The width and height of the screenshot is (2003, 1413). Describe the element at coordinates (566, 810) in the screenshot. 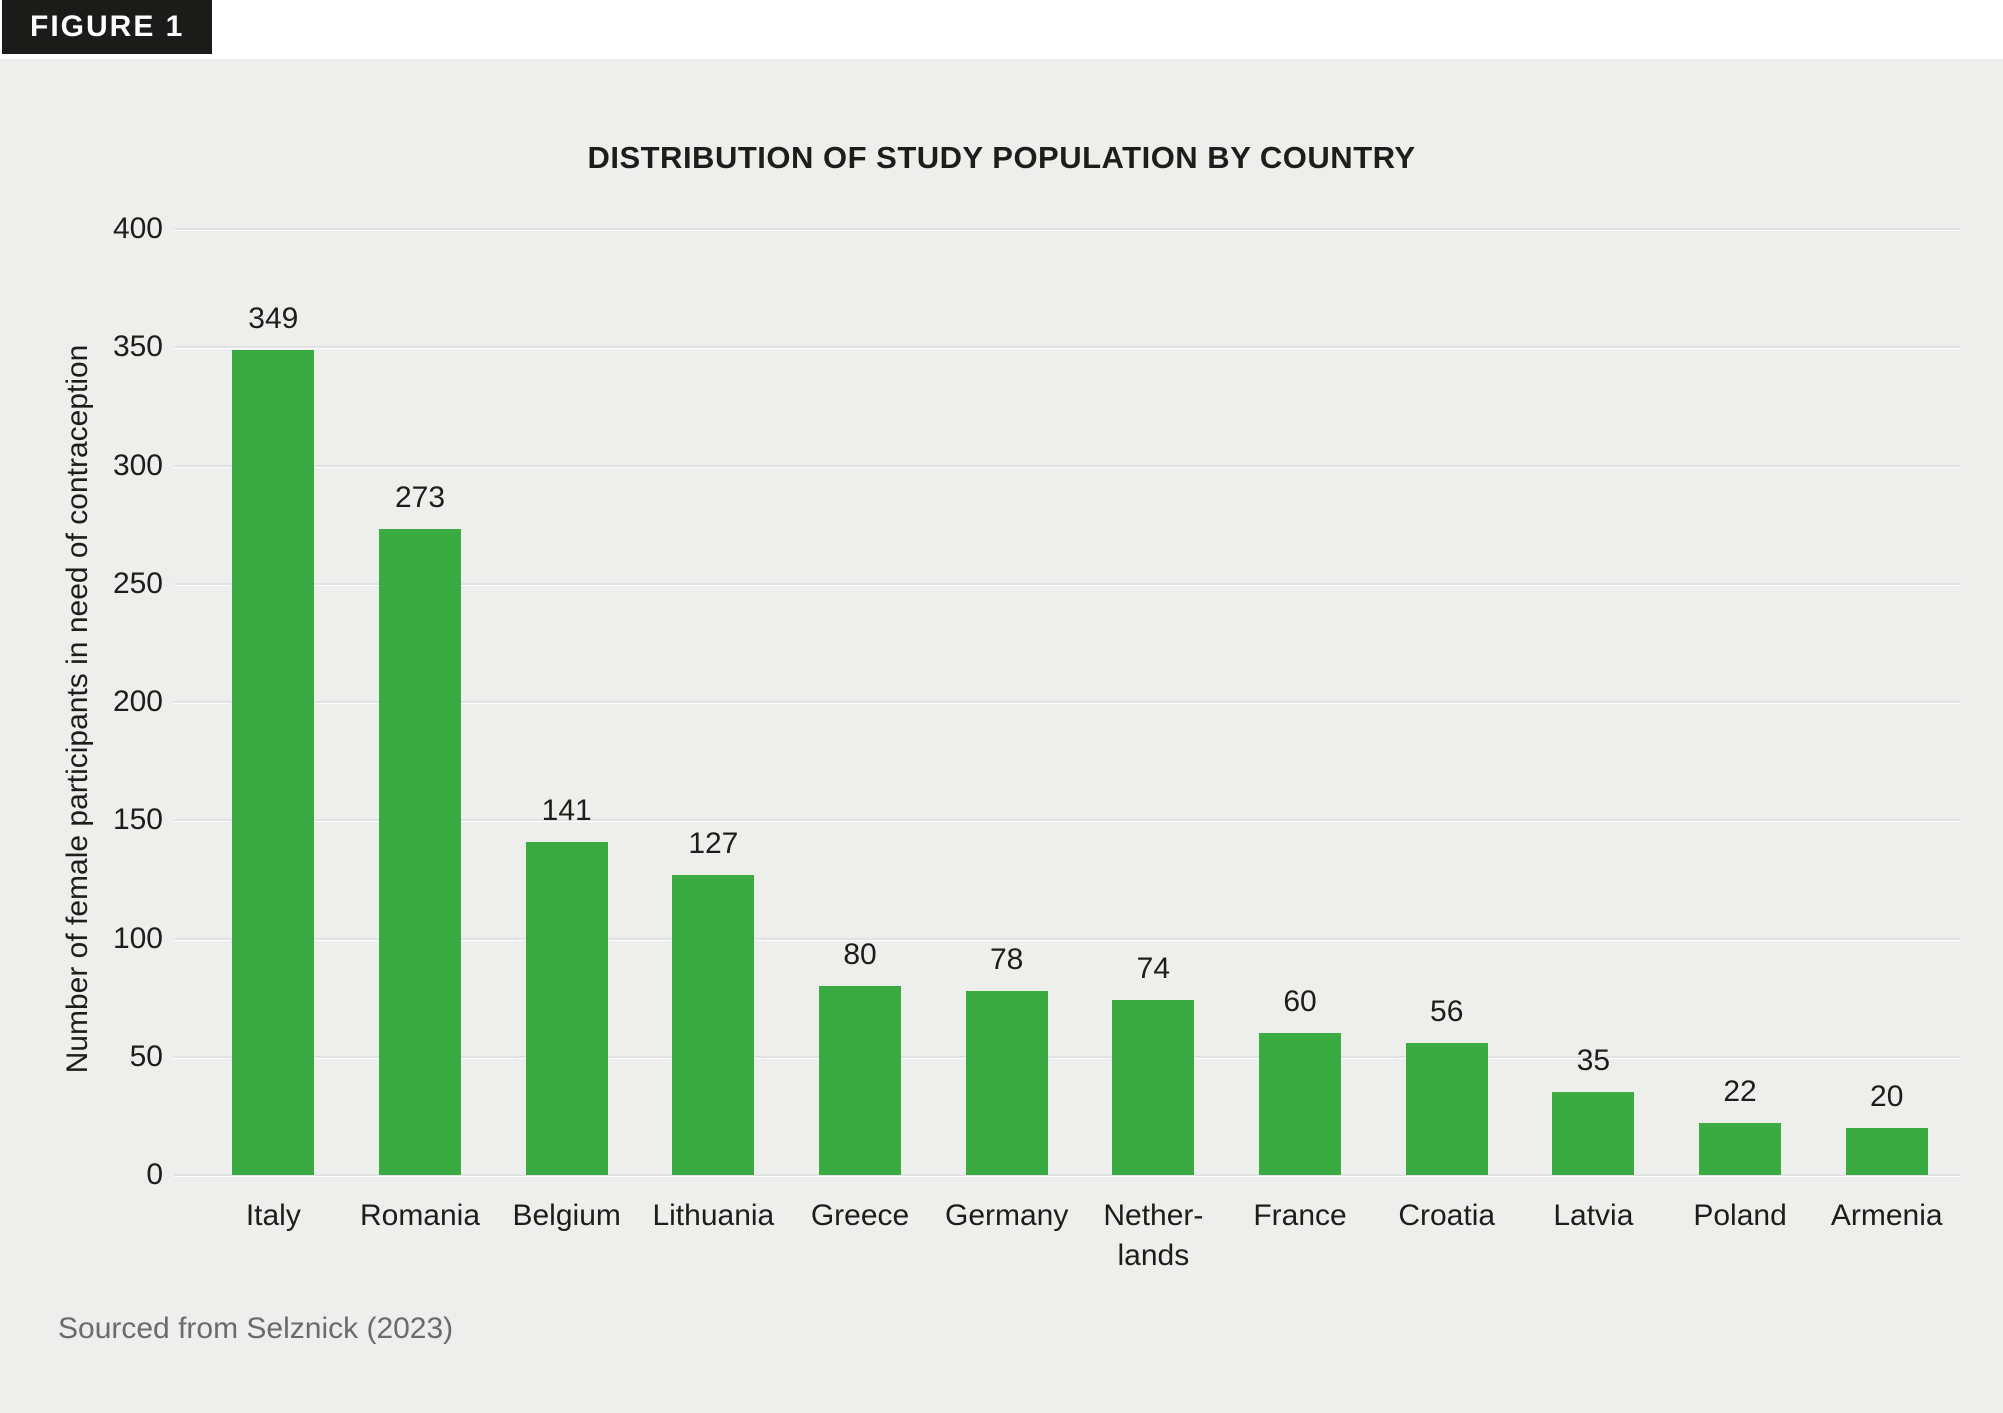

I see `bar-value-label: 141` at that location.